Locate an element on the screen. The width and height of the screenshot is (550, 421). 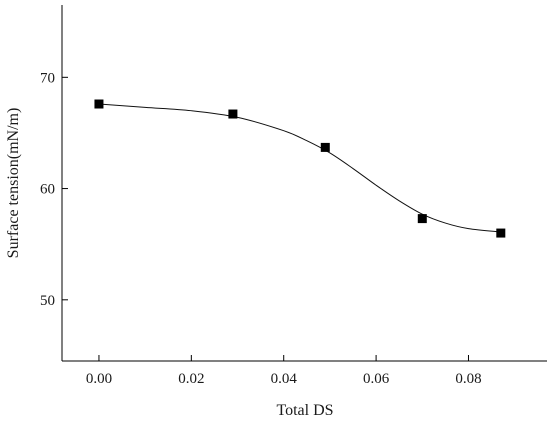
x-axis-label: Total DS is located at coordinates (304, 410).